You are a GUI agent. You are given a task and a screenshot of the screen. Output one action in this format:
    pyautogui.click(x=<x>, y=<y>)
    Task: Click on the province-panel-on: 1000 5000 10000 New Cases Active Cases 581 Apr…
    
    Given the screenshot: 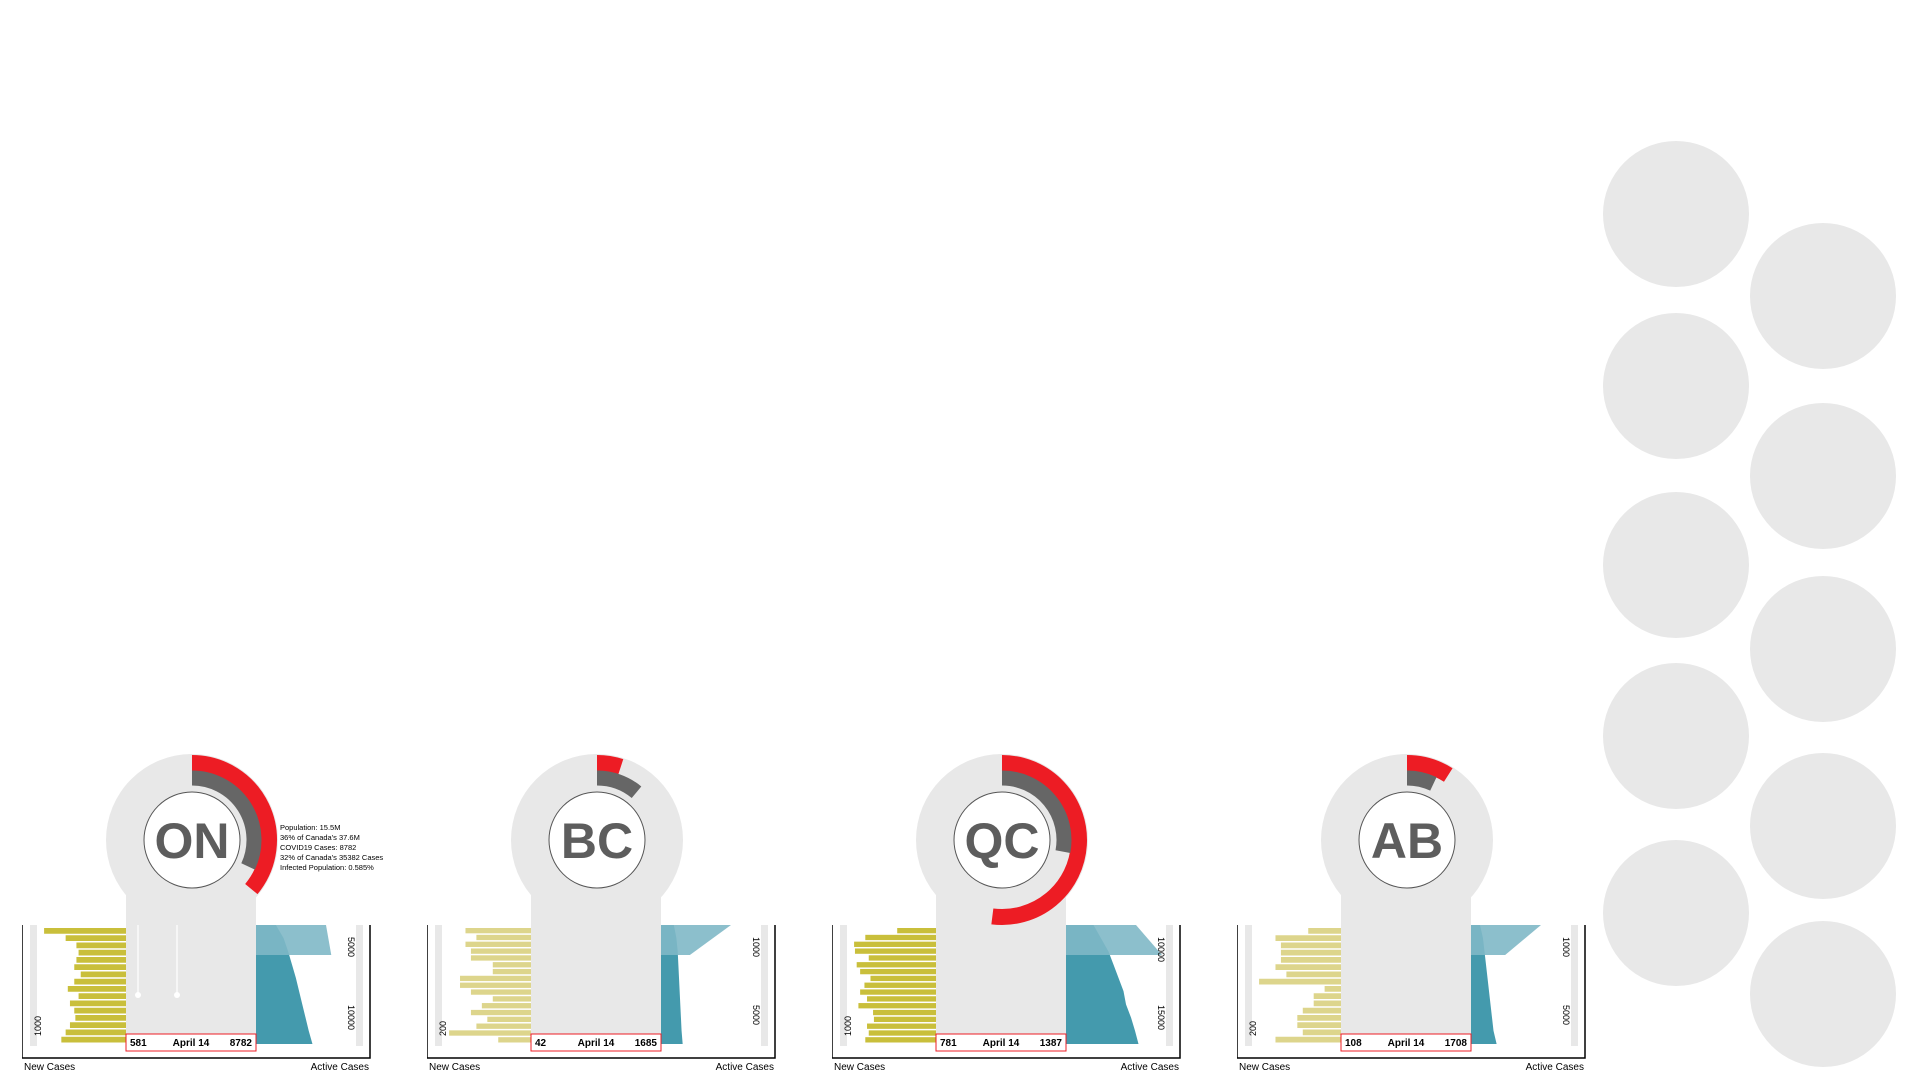 What is the action you would take?
    pyautogui.click(x=202, y=912)
    